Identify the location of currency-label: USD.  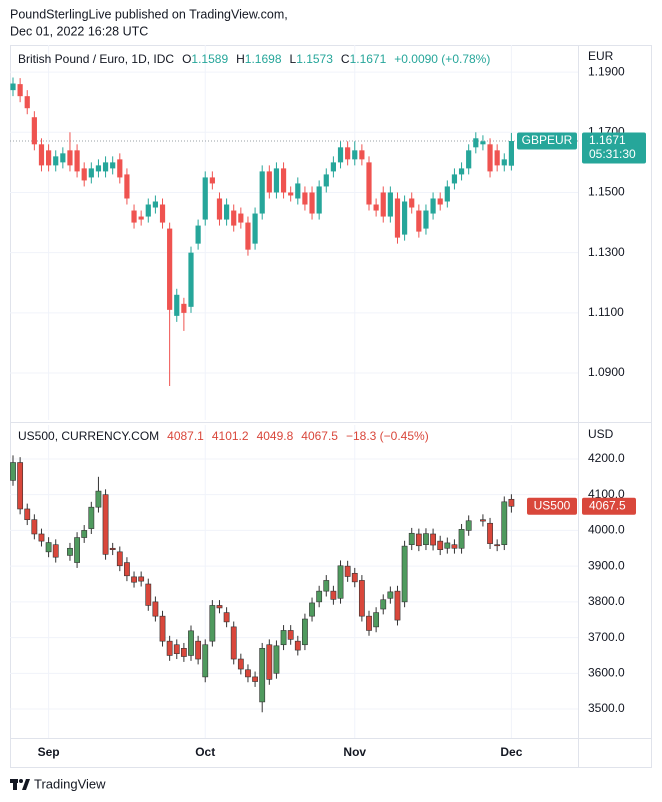
(601, 434).